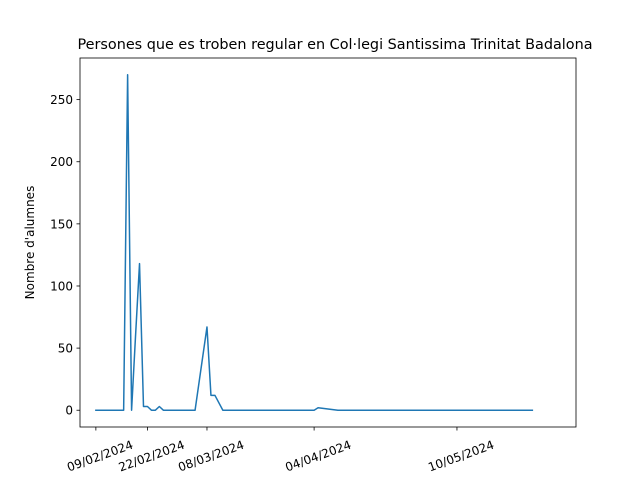 This screenshot has width=640, height=480. What do you see at coordinates (65, 349) in the screenshot?
I see `y-tick-label: 50` at bounding box center [65, 349].